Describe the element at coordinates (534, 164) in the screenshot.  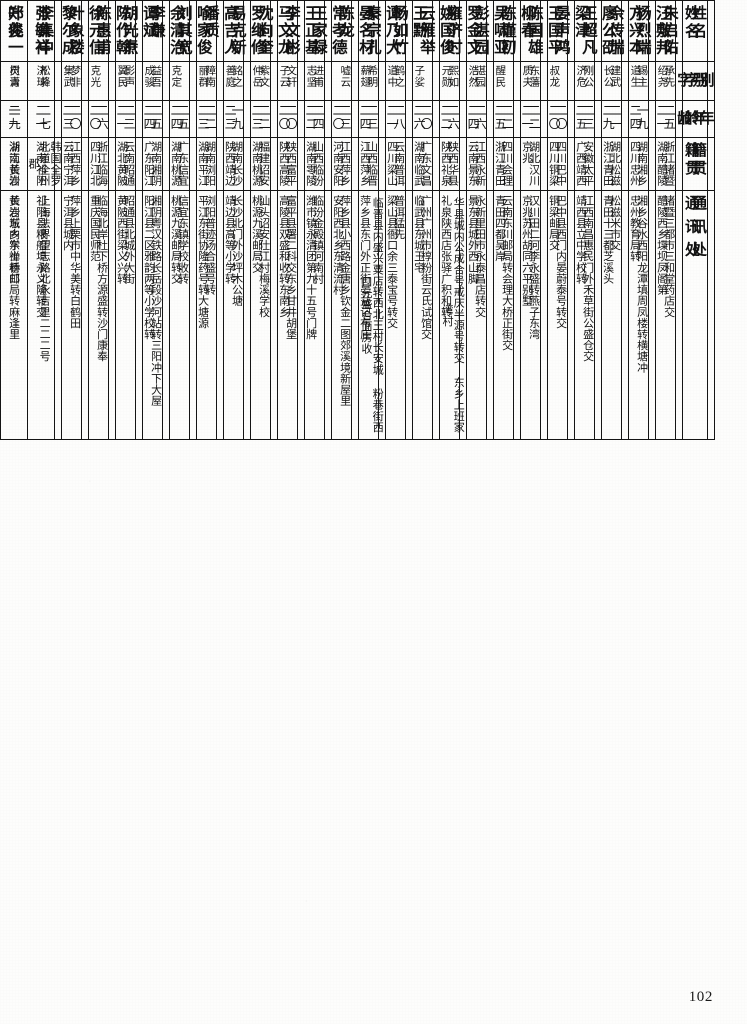
I see `cell-origin: 湖北汉川` at that location.